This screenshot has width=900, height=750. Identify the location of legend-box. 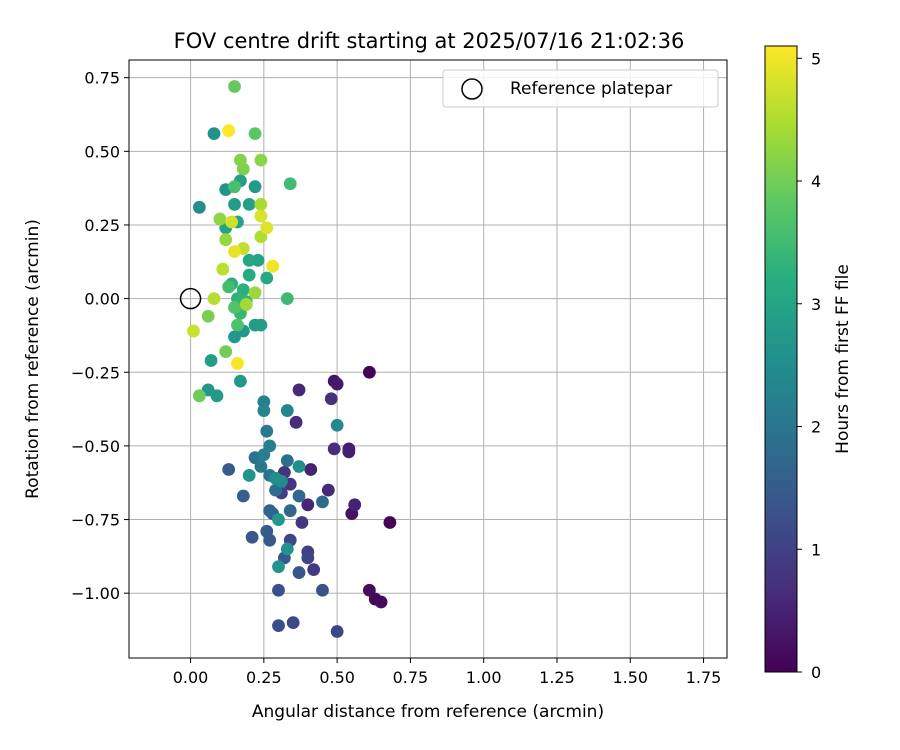
(580, 88).